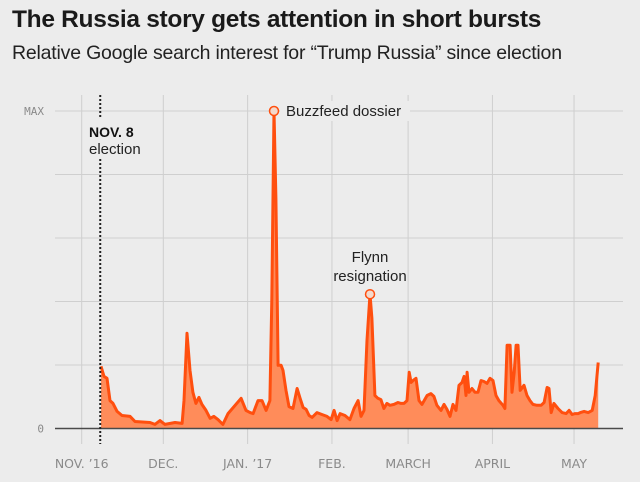 The image size is (640, 482). What do you see at coordinates (408, 463) in the screenshot?
I see `x-tick-label: MARCH` at bounding box center [408, 463].